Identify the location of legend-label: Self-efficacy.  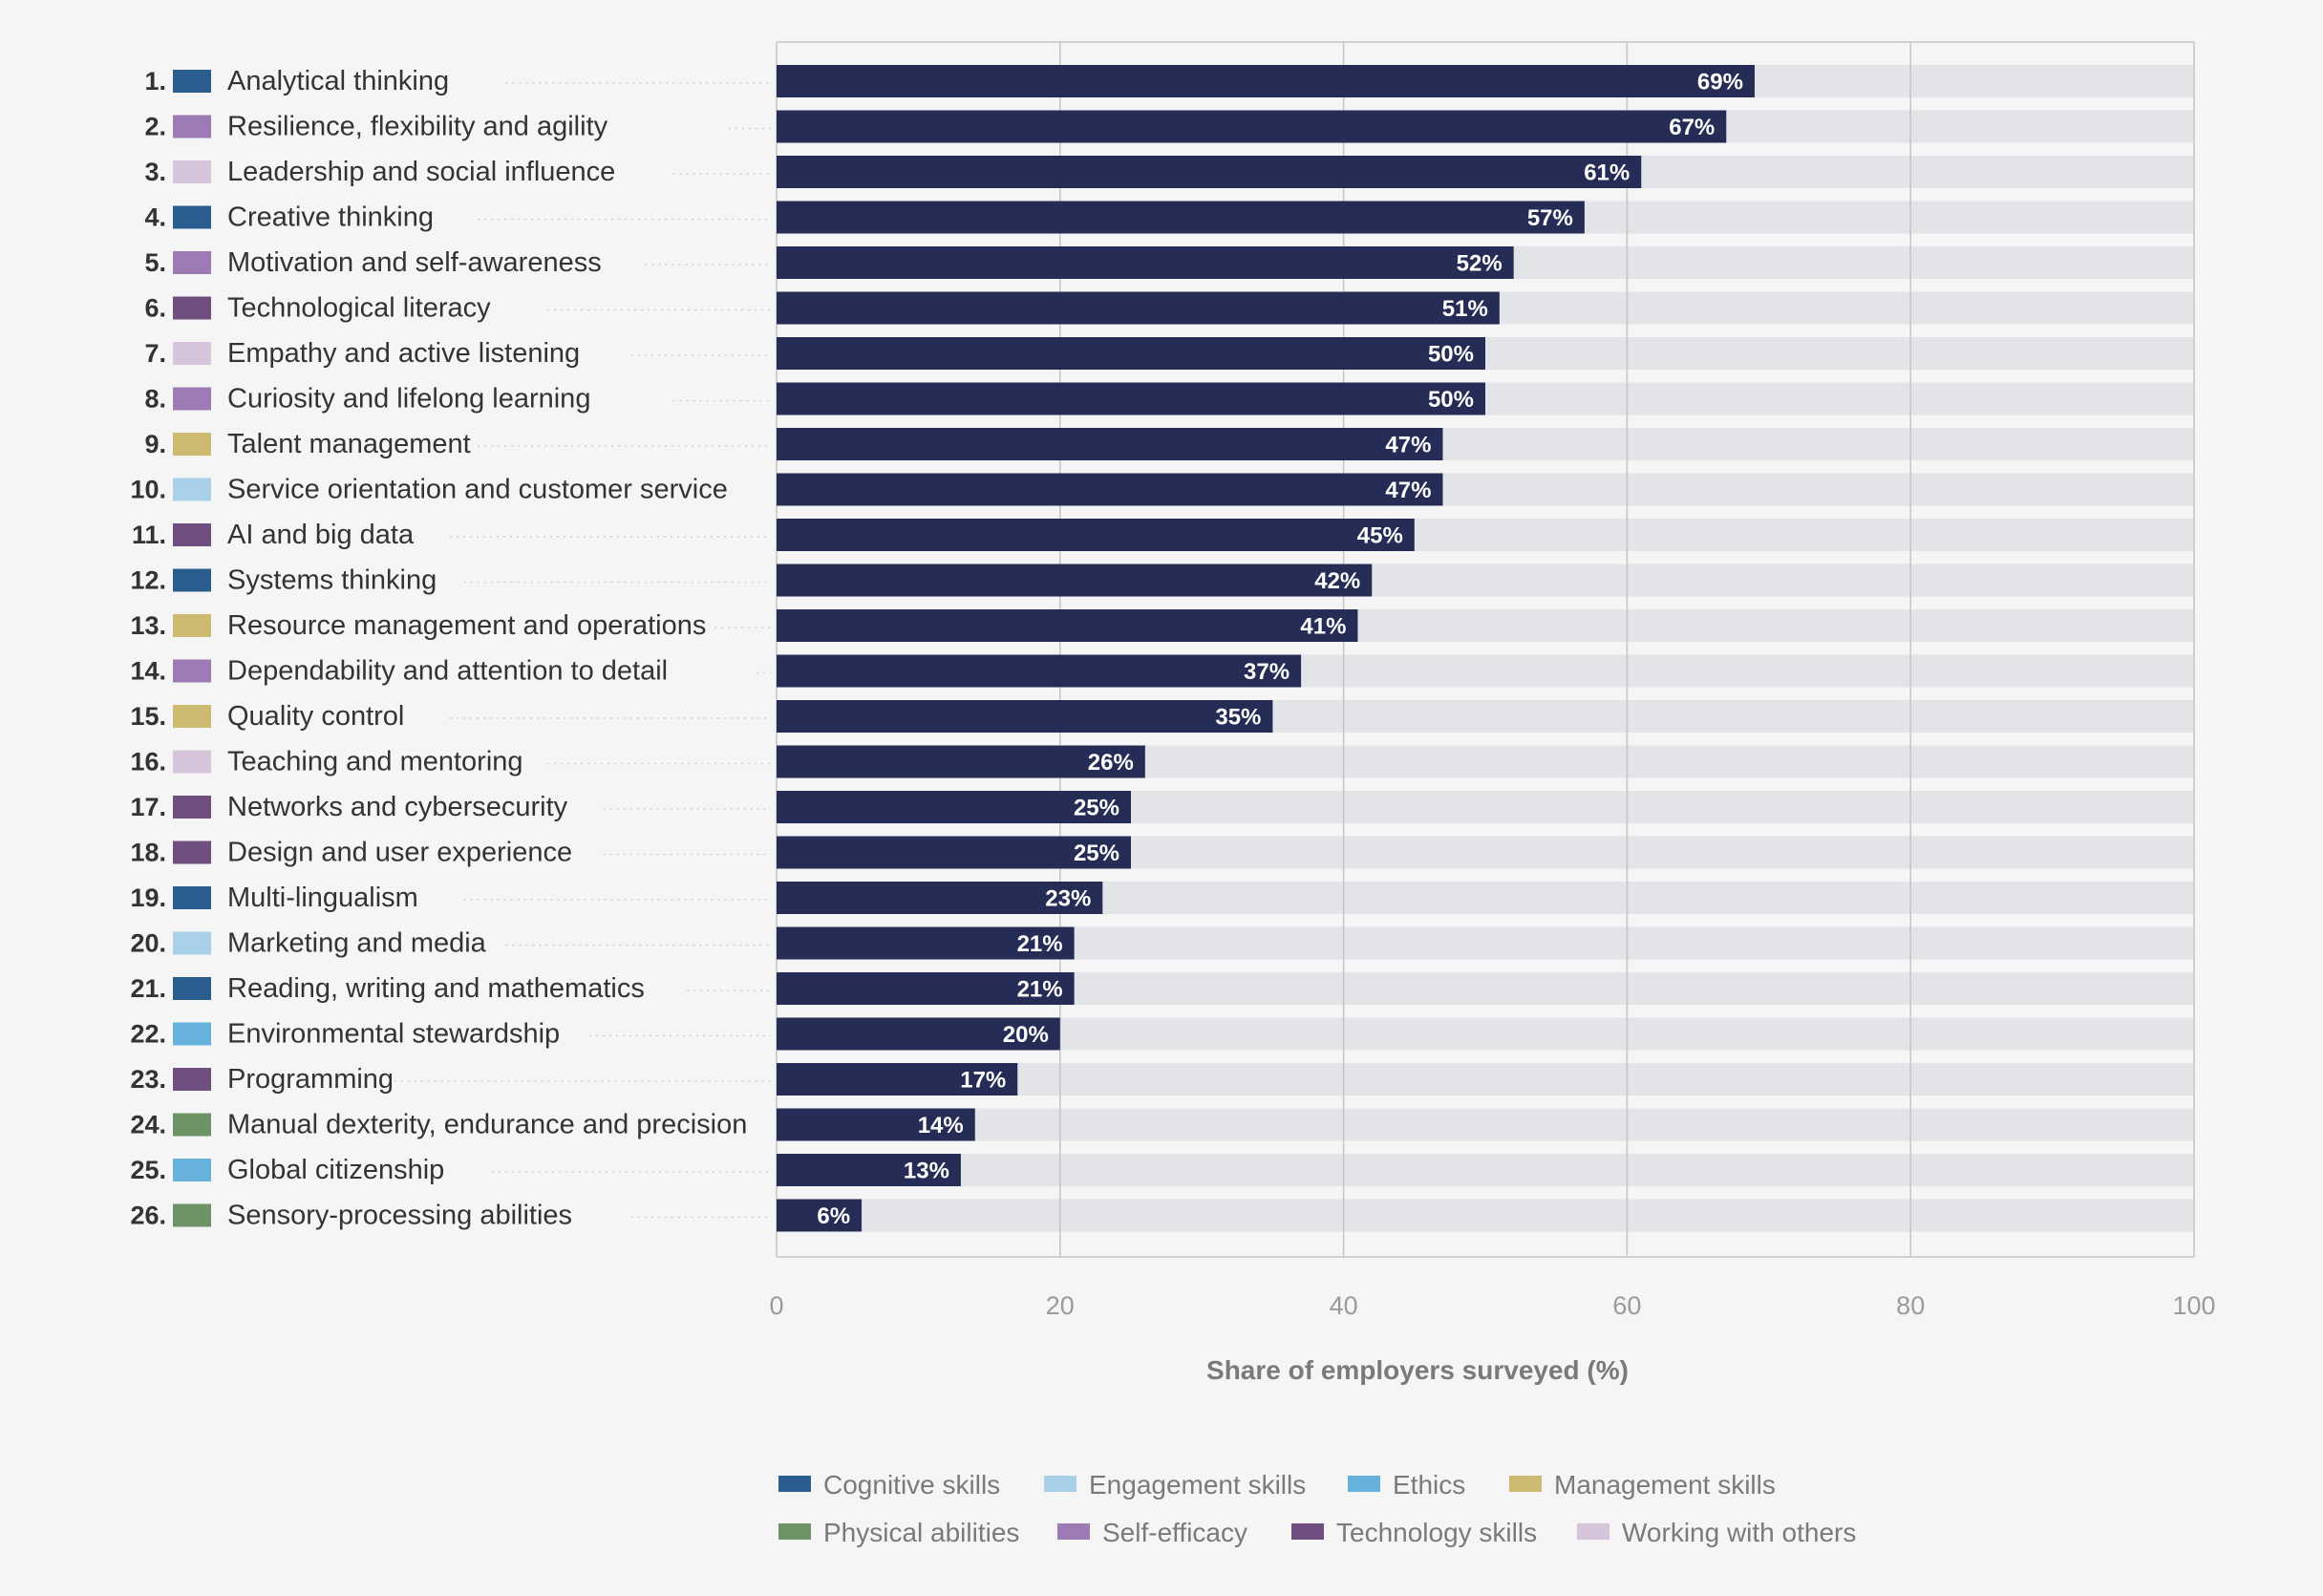
(1174, 1532).